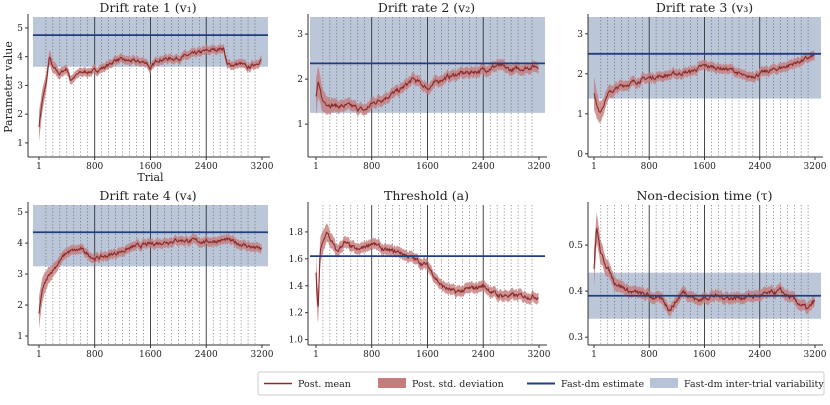  What do you see at coordinates (147, 195) in the screenshot?
I see `panel-title: Drift rate 4 (v₄)` at bounding box center [147, 195].